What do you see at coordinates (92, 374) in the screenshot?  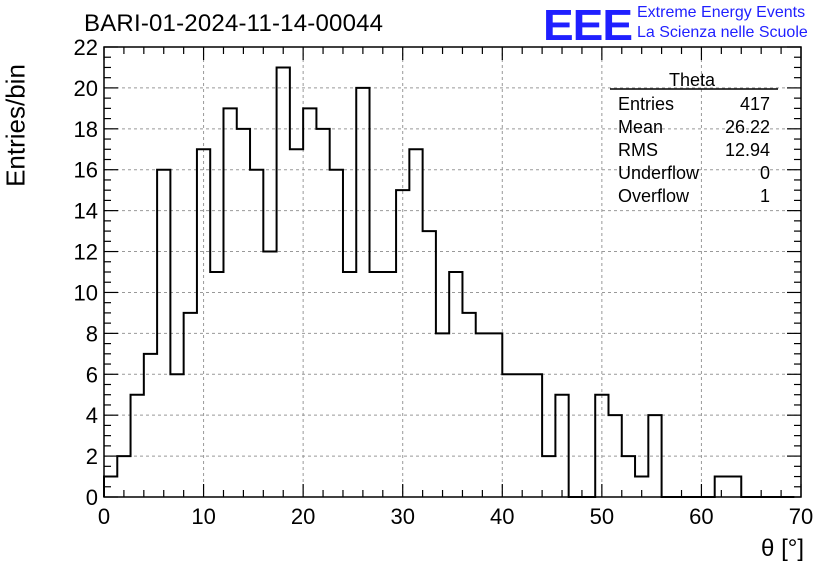 I see `y-tick-label: 6` at bounding box center [92, 374].